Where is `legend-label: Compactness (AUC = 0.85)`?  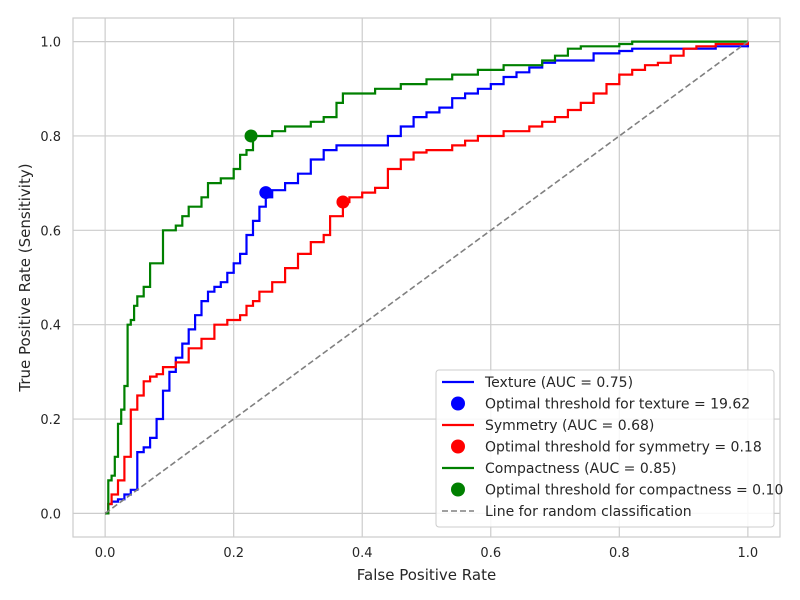 legend-label: Compactness (AUC = 0.85) is located at coordinates (580, 469).